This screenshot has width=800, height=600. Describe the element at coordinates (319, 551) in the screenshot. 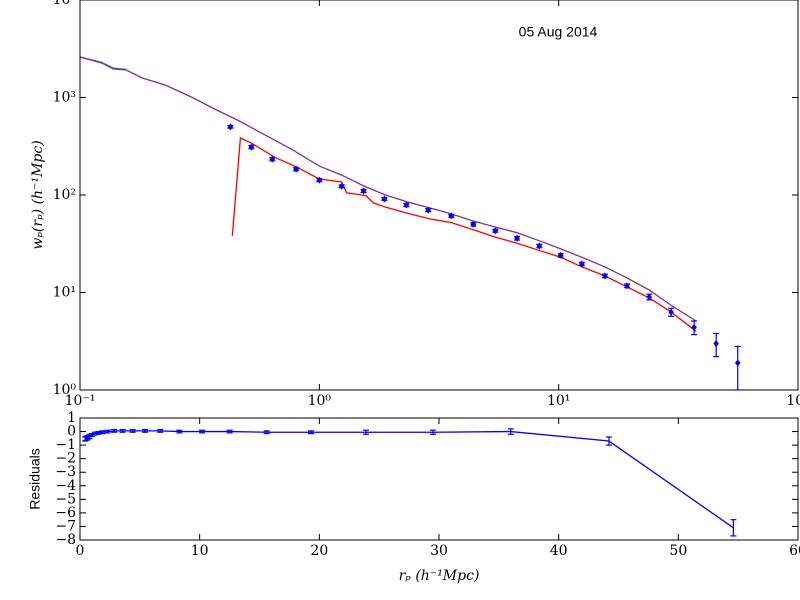

I see `x-tick-label: 20` at that location.